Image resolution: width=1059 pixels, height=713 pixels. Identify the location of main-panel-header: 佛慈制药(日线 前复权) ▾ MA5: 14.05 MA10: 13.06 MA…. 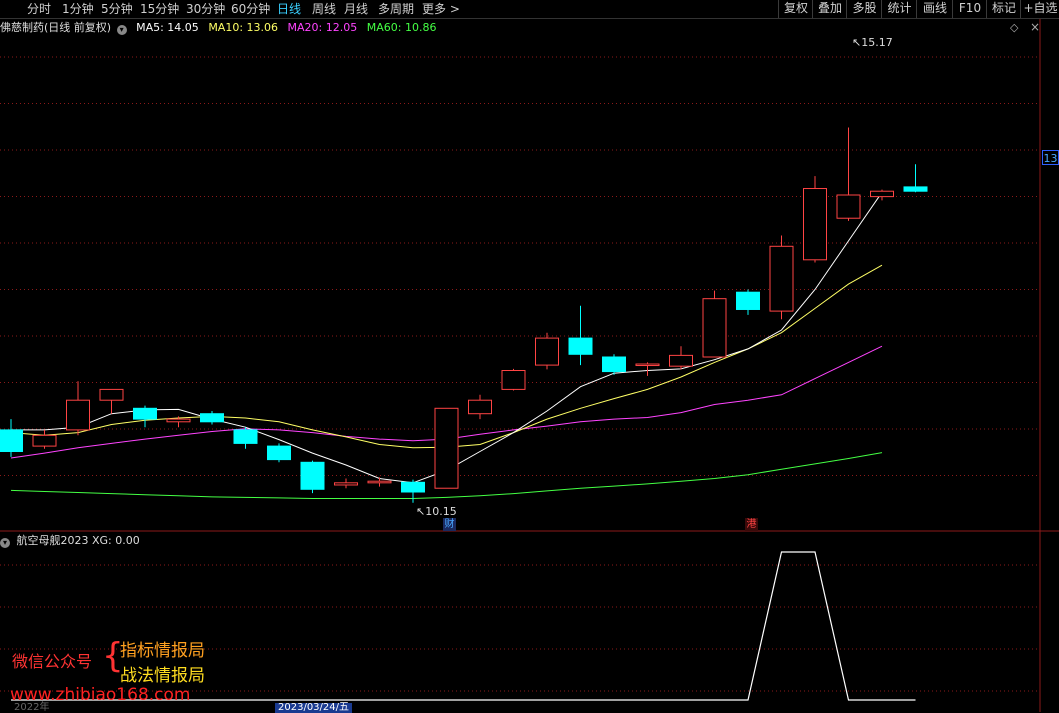
(221, 28).